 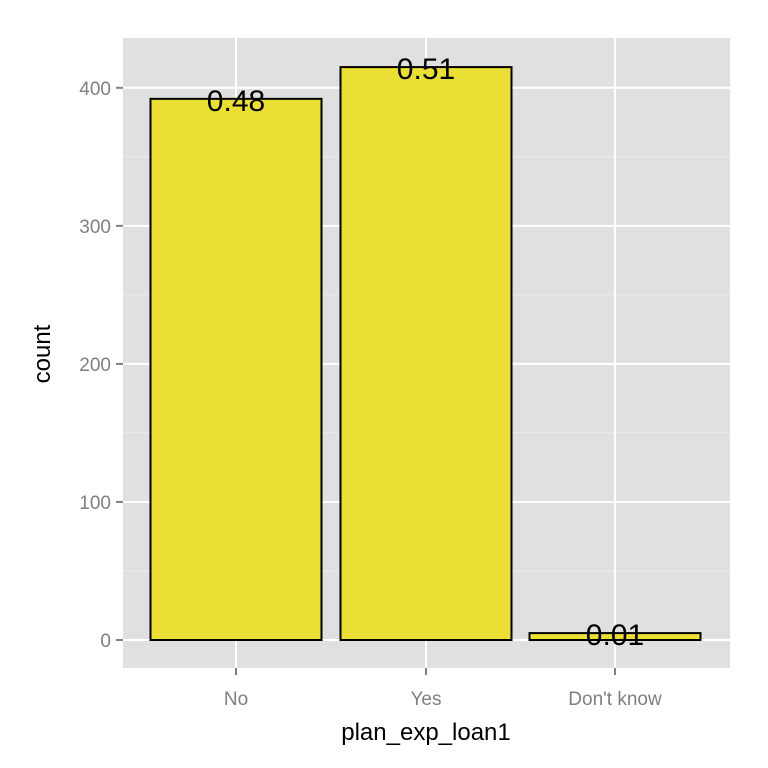 What do you see at coordinates (236, 101) in the screenshot?
I see `bar-label-0: 0.48` at bounding box center [236, 101].